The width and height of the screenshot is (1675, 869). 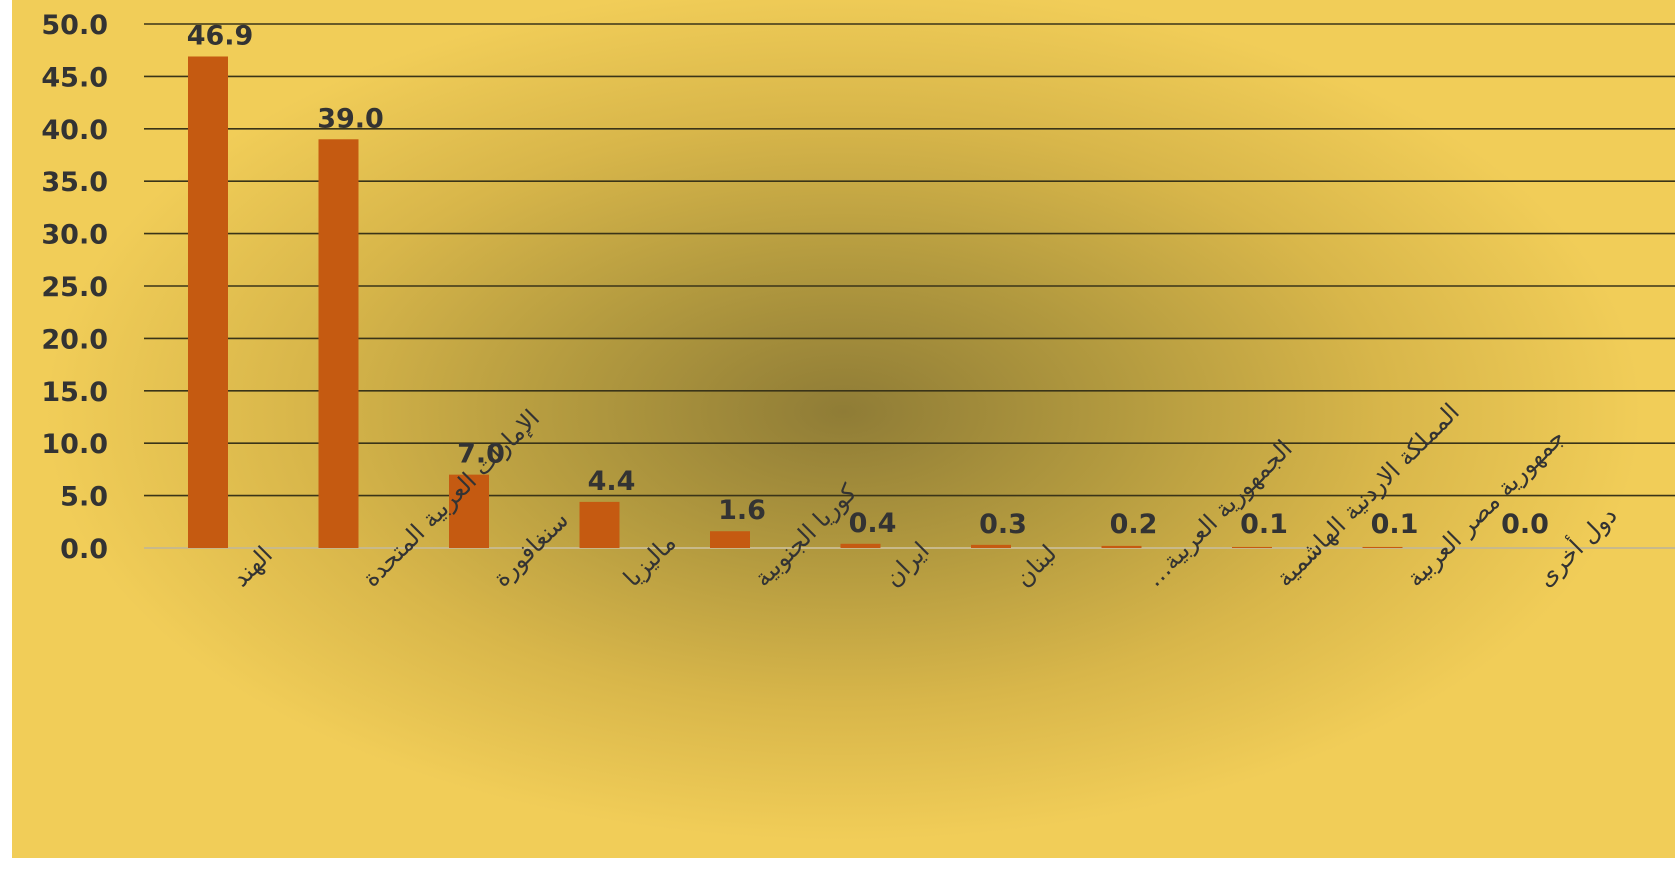 What do you see at coordinates (84, 549) in the screenshot?
I see `y-tick-label: 0.0` at bounding box center [84, 549].